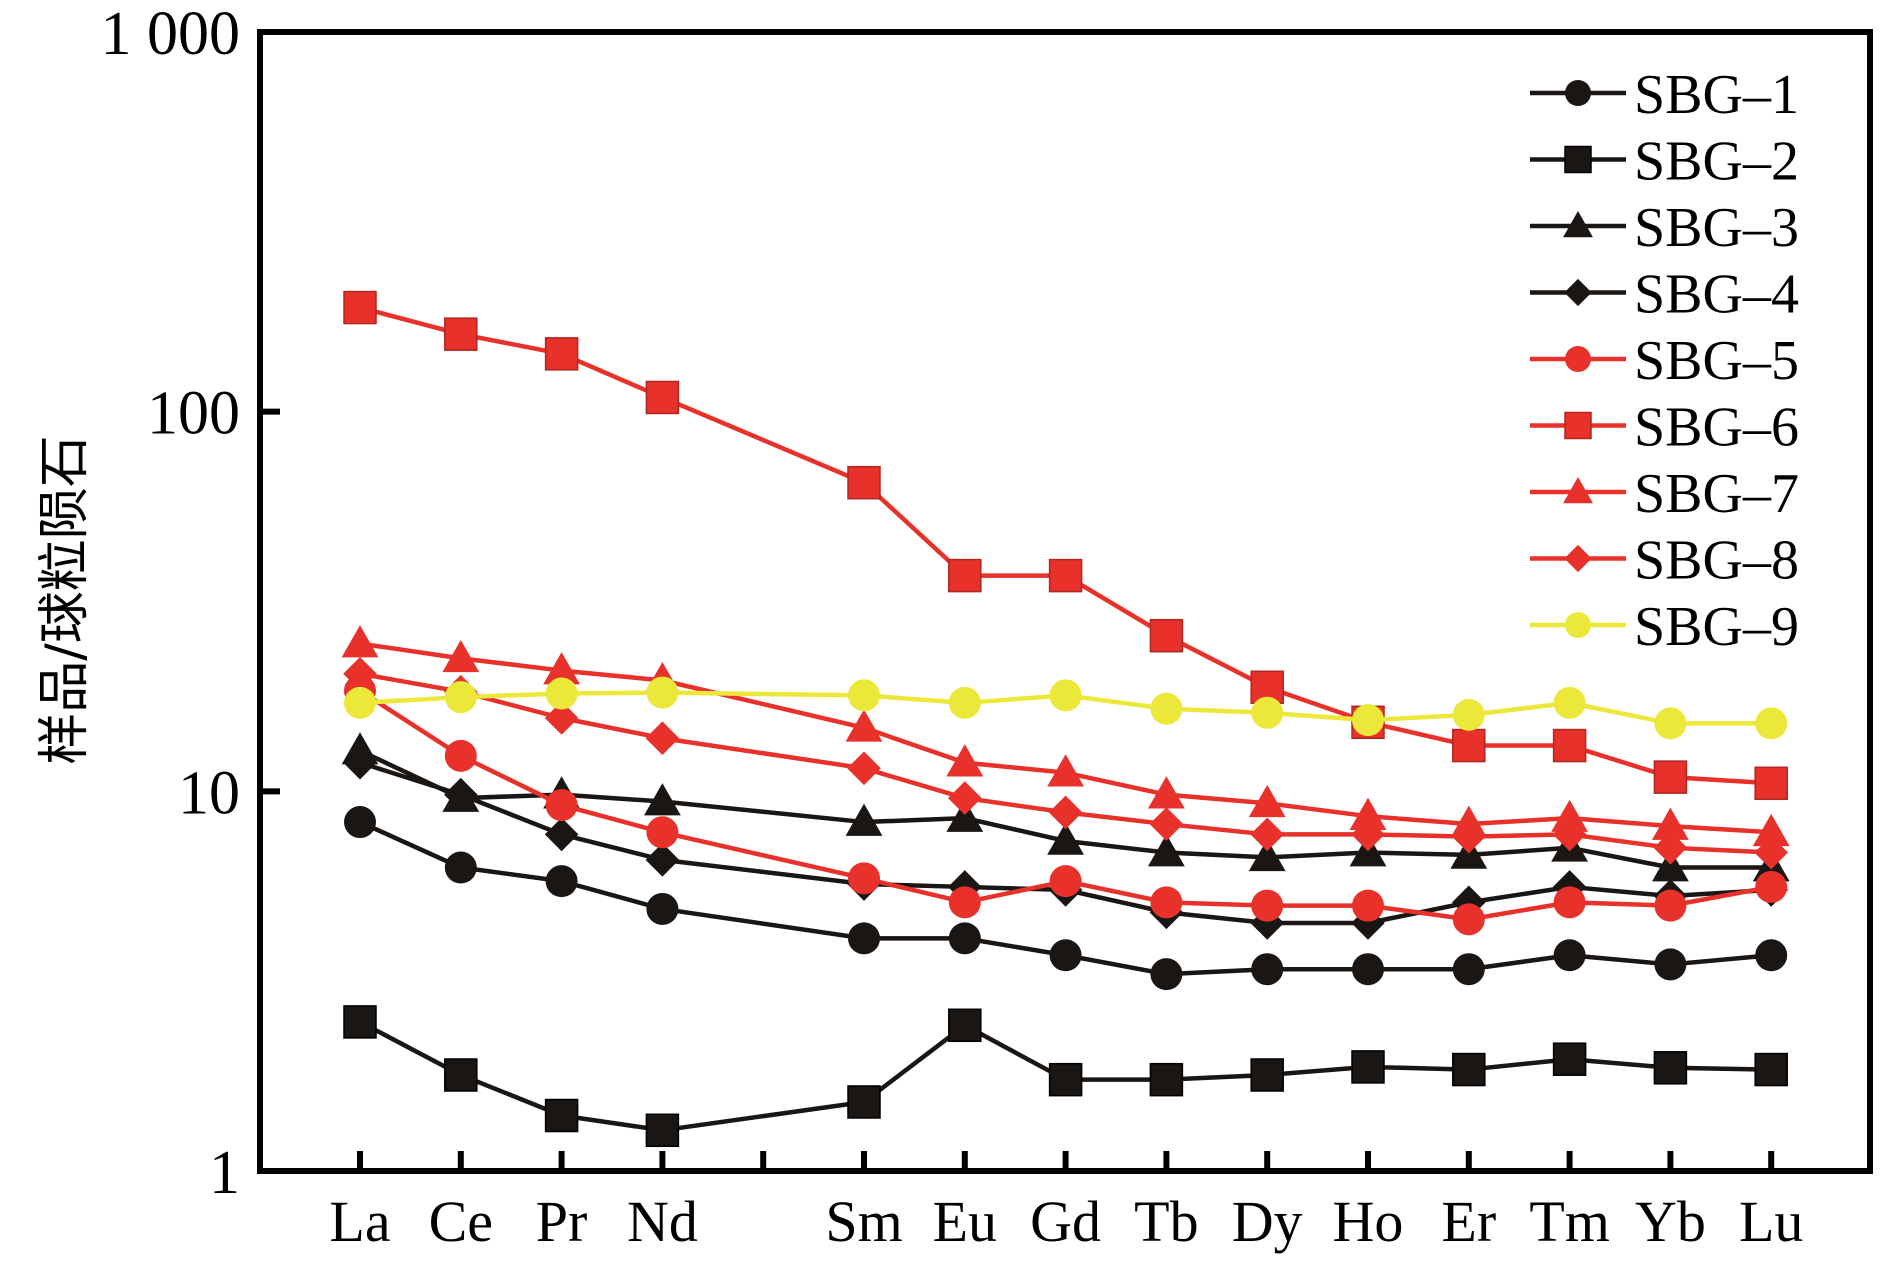 The image size is (1890, 1272). Describe the element at coordinates (1664, 162) in the screenshot. I see `legend-item: SBG–2` at that location.